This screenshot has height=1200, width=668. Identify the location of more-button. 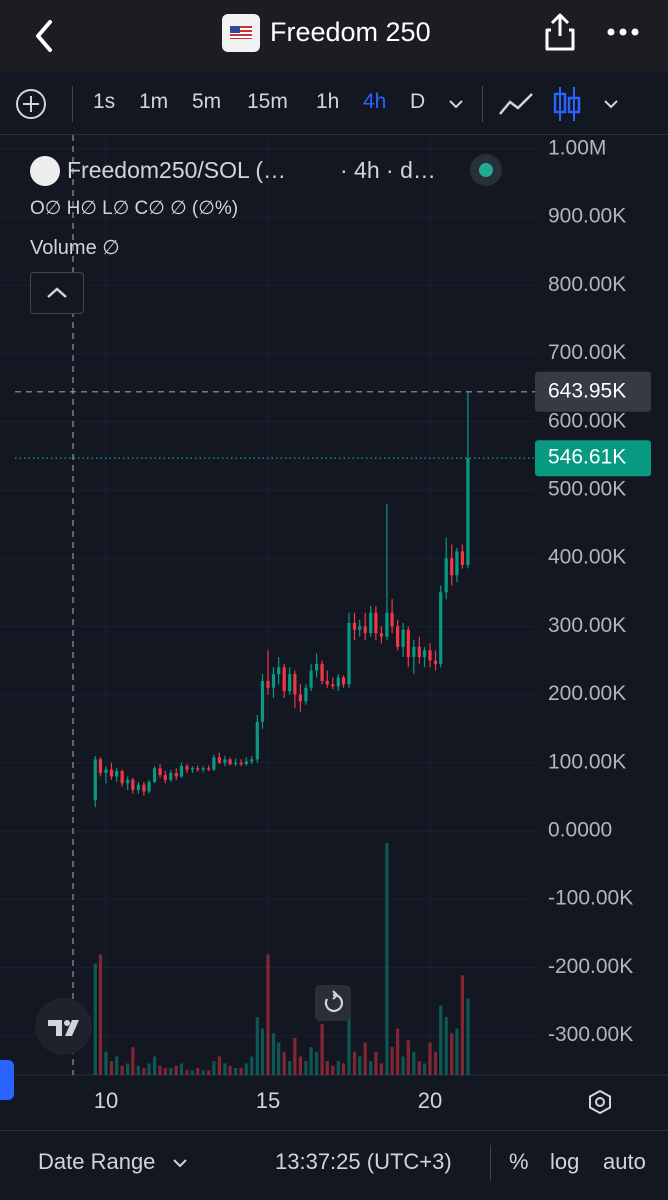
(623, 32).